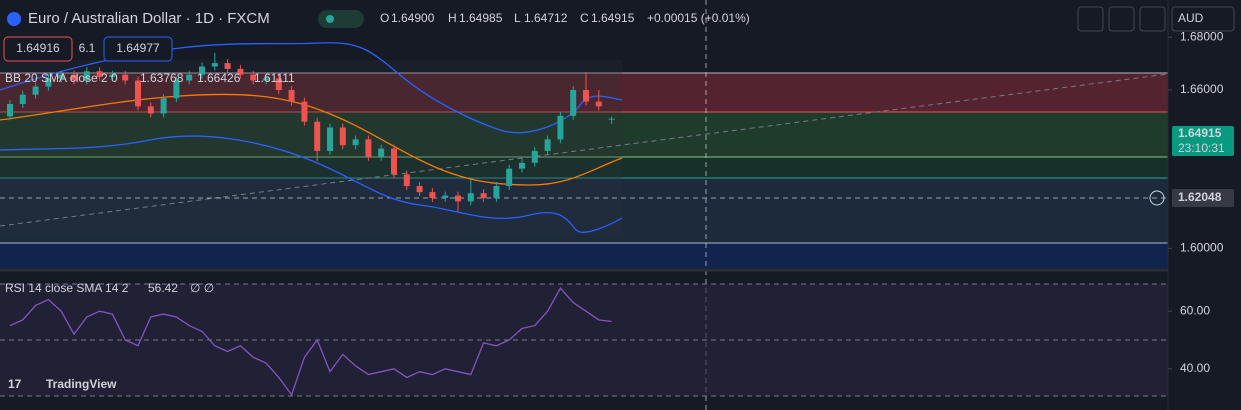 Image resolution: width=1241 pixels, height=410 pixels. What do you see at coordinates (698, 18) in the screenshot?
I see `change: +0.00015 (+0.01%)` at bounding box center [698, 18].